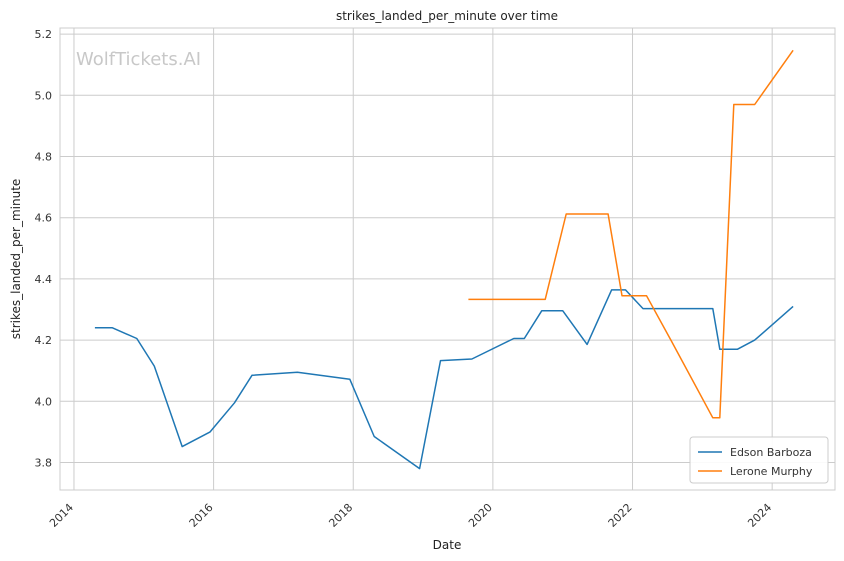 This screenshot has height=561, width=844. I want to click on y-tick-label: 4.0, so click(44, 401).